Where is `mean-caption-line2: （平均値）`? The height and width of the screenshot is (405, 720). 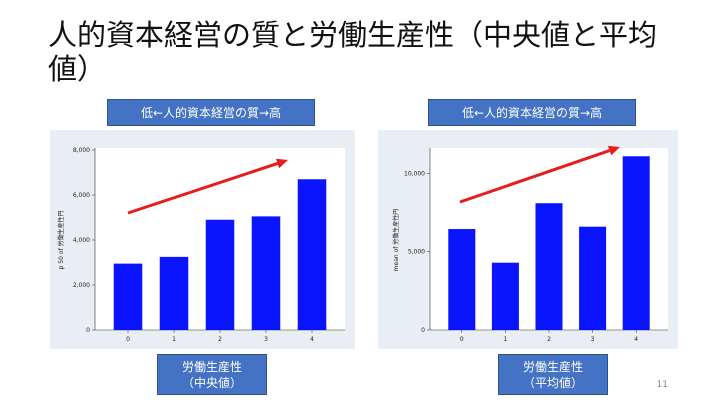
mean-caption-line2: （平均値） is located at coordinates (552, 382).